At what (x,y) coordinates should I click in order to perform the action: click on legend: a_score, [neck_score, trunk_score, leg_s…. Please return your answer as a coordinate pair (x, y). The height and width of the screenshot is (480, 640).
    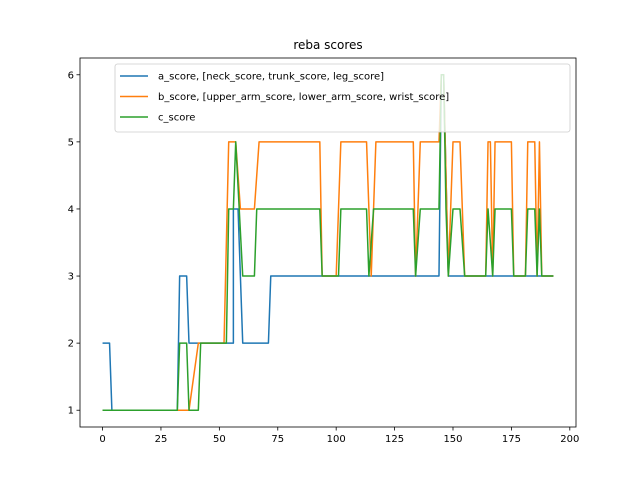
    Looking at the image, I should click on (342, 98).